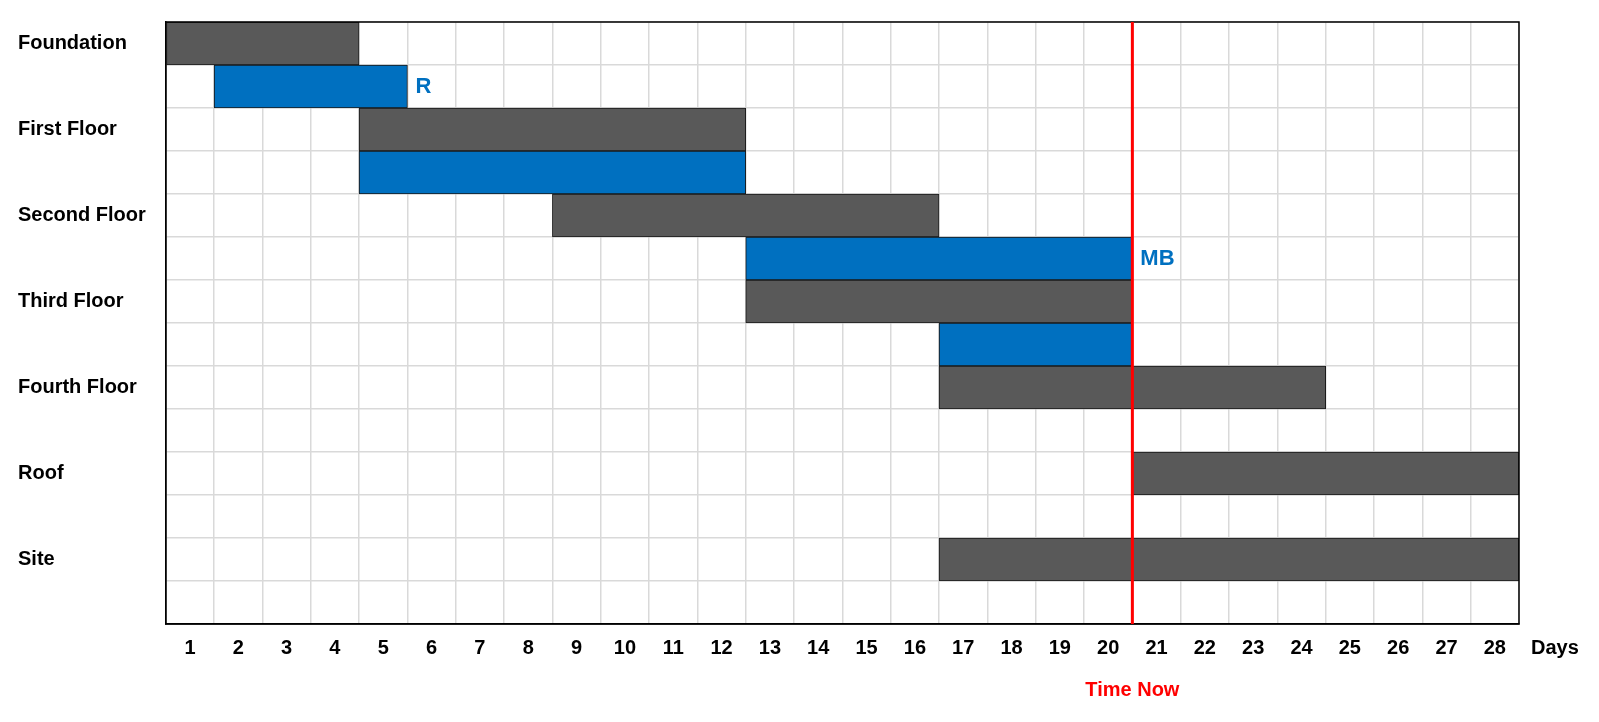 The width and height of the screenshot is (1599, 722). What do you see at coordinates (78, 386) in the screenshot?
I see `y-tick-label: Fourth Floor` at bounding box center [78, 386].